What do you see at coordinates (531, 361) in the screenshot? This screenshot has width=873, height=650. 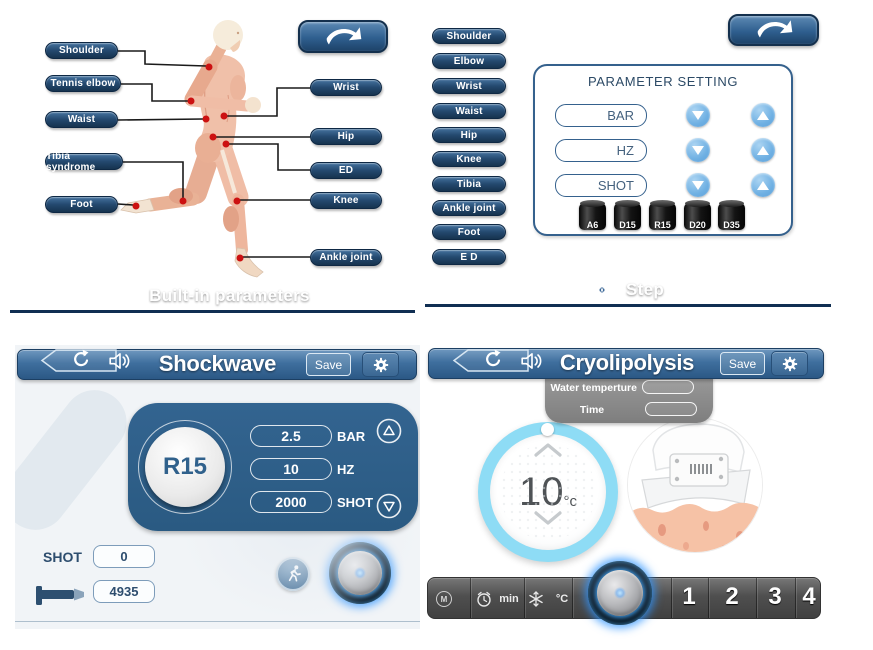 I see `speaker-icon` at bounding box center [531, 361].